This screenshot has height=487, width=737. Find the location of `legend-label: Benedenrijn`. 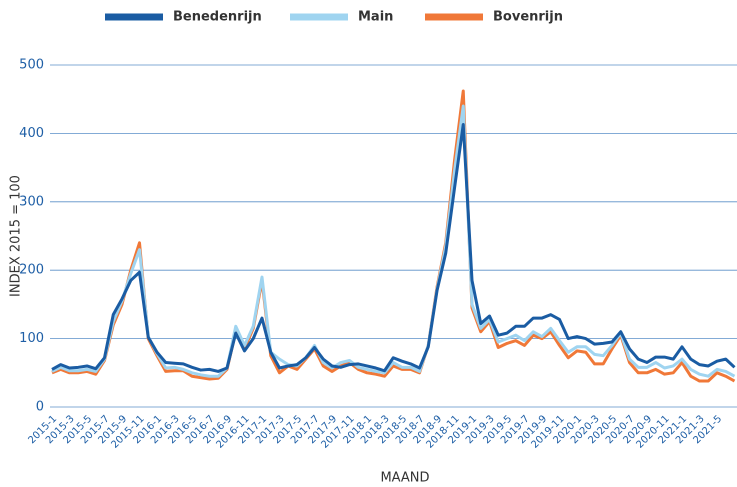

legend-label: Benedenrijn is located at coordinates (217, 17).